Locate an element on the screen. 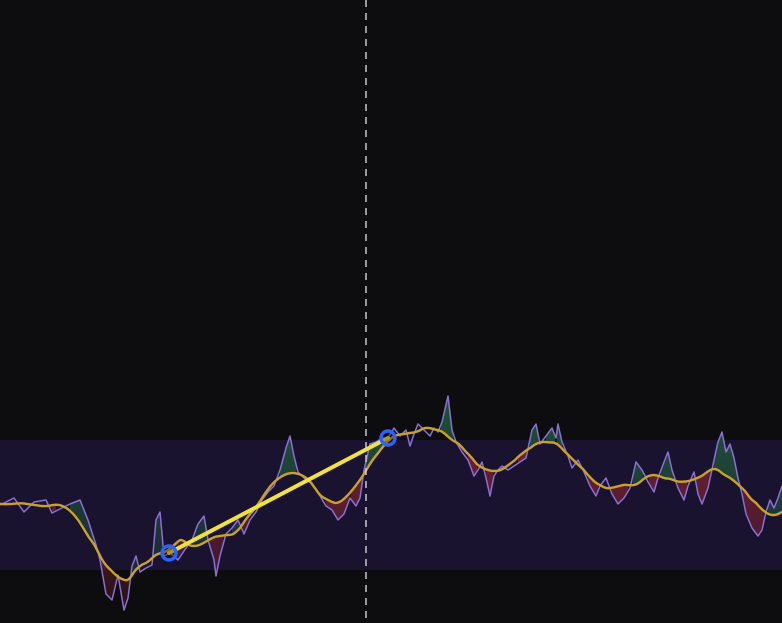  trendline-anchor-markers is located at coordinates (278, 495).